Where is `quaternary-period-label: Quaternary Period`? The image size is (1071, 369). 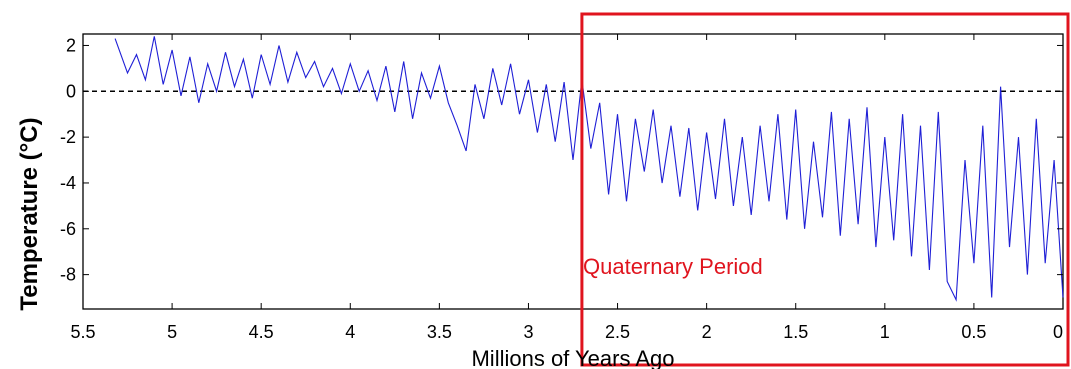 quaternary-period-label: Quaternary Period is located at coordinates (673, 266).